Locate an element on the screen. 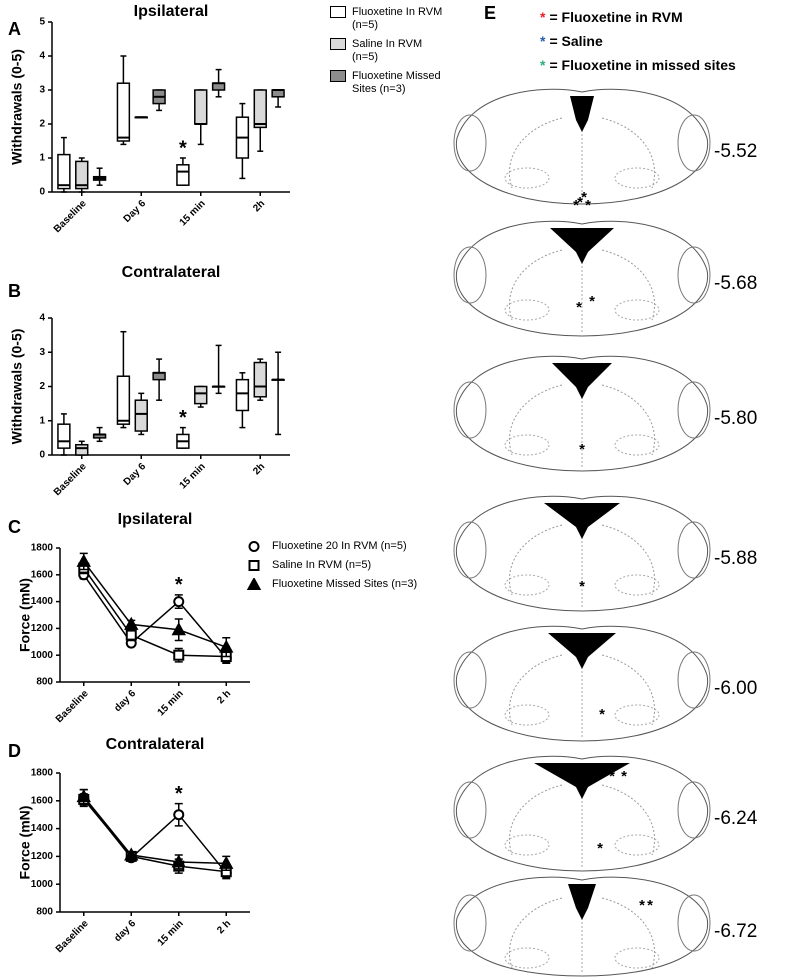 Image resolution: width=800 pixels, height=980 pixels. brain-section: * * * is located at coordinates (582, 813).